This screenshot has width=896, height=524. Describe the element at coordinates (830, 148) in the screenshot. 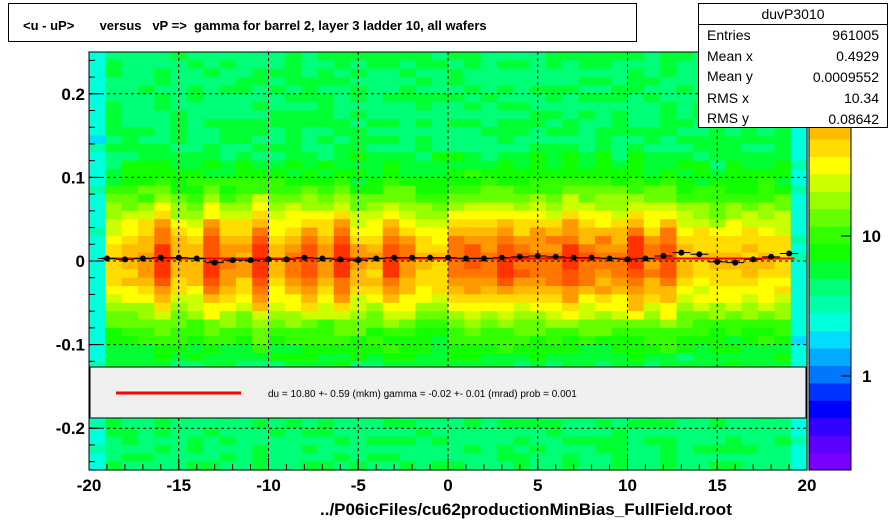

I see `palette-swatch` at that location.